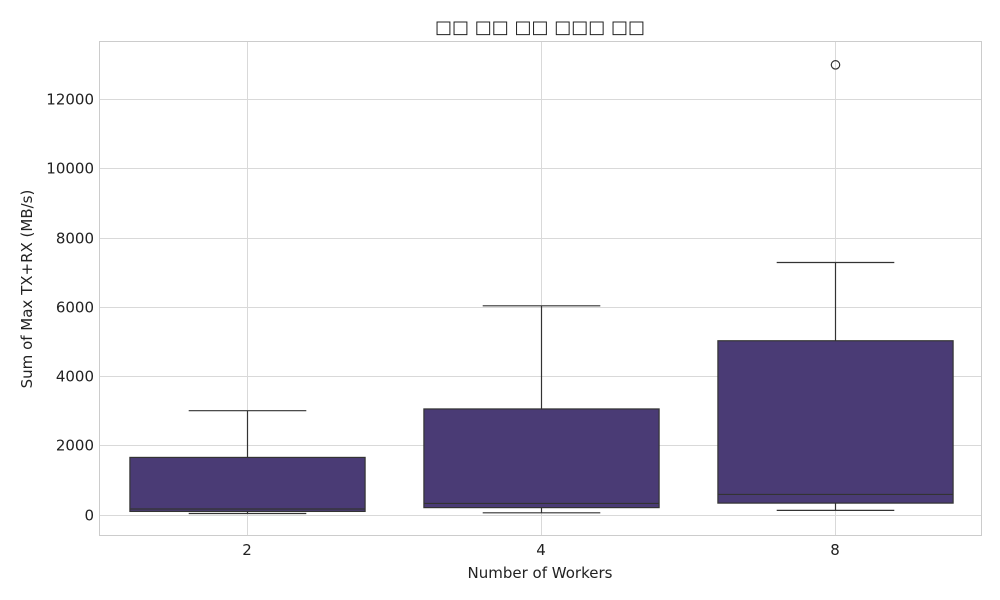 This screenshot has width=1000, height=600. I want to click on y-tick-labels: 0 2000 4000 6000 8000 10000 12000, so click(70, 308).